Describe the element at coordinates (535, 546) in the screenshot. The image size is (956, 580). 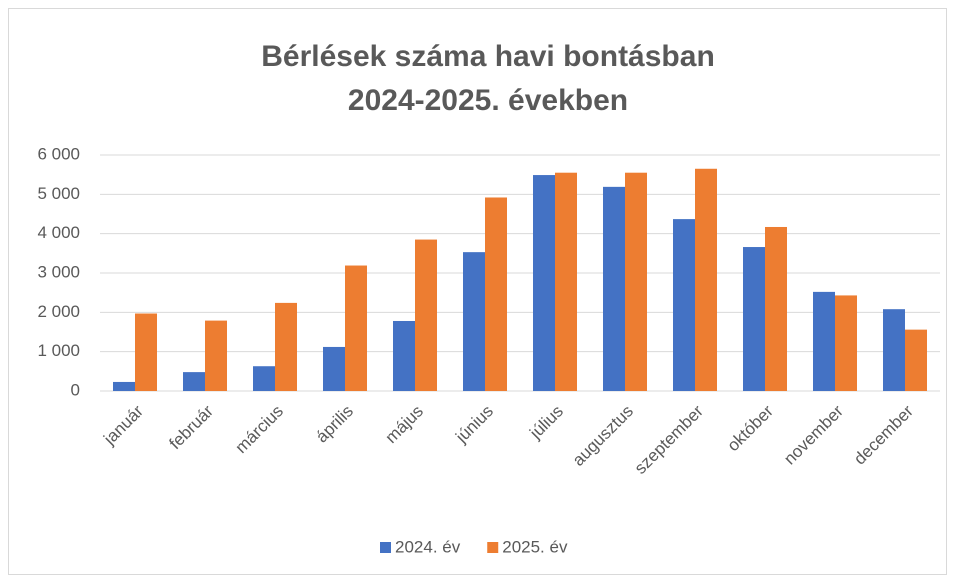
I see `legend-label: 2025. év` at that location.